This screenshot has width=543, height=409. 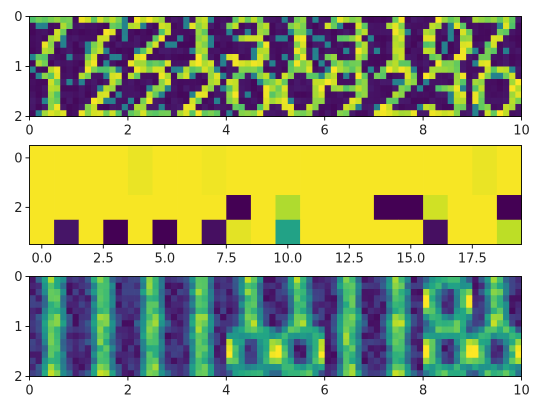 I want to click on heatmap-cell-r1-c16, so click(x=436, y=183).